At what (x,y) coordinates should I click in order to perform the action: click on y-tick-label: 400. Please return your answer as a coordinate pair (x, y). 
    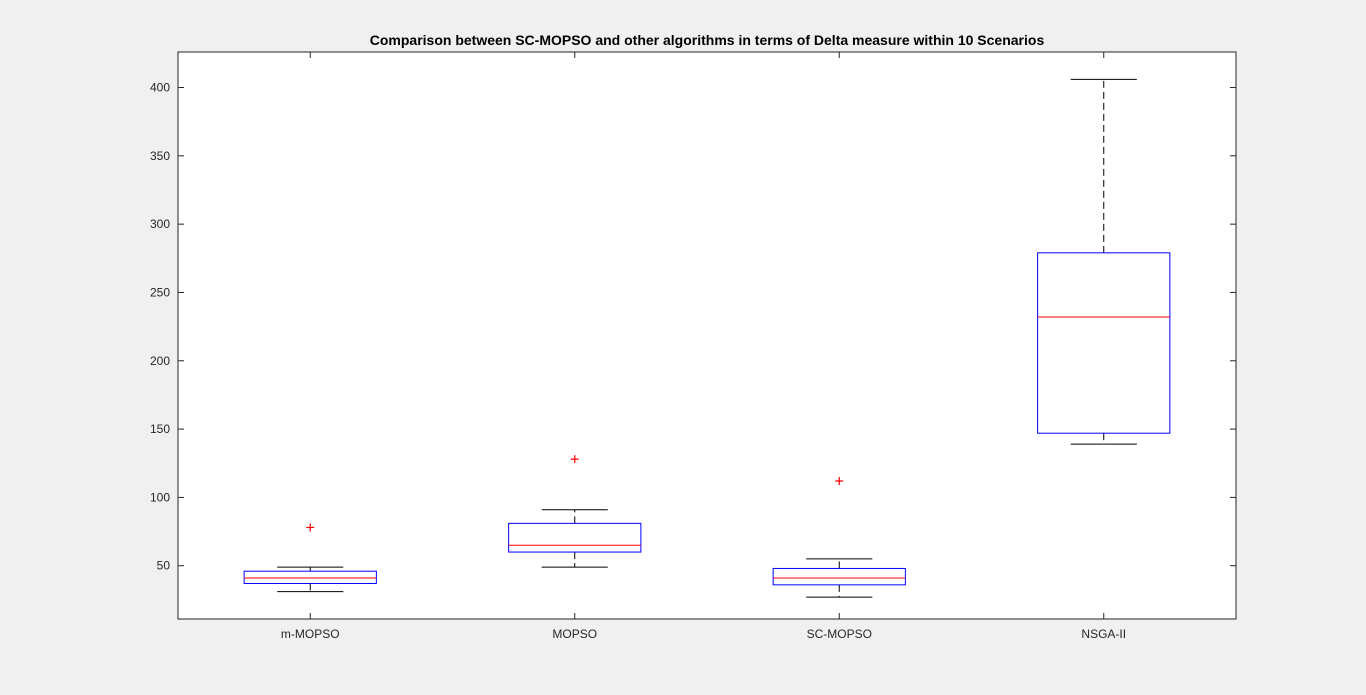
    Looking at the image, I should click on (160, 88).